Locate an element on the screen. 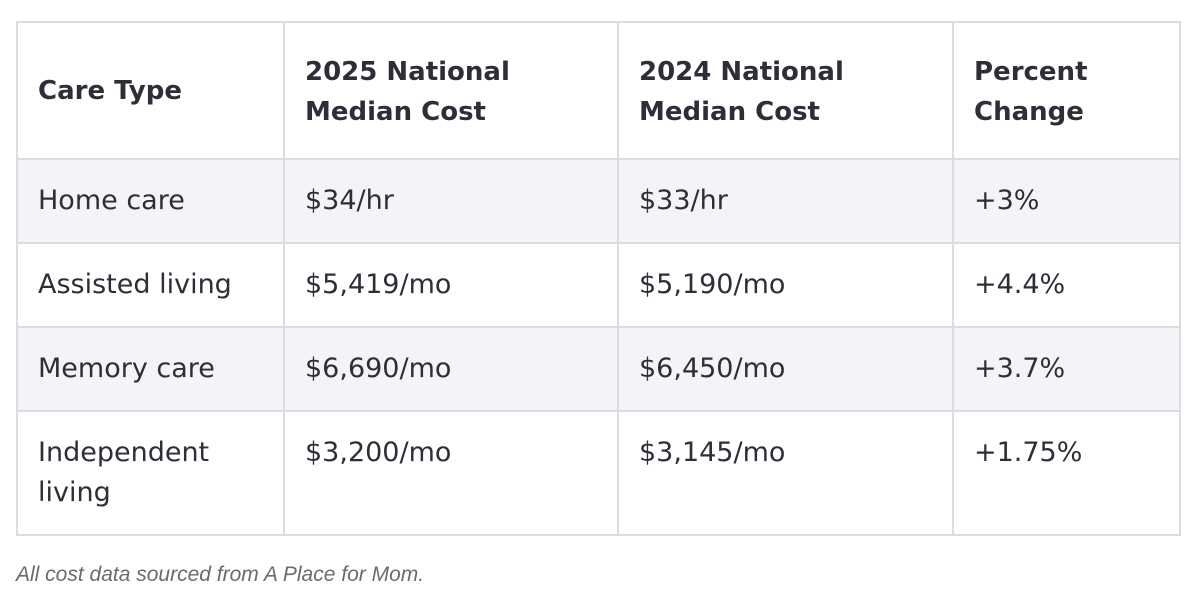  cell-percent-change: +1.75% is located at coordinates (1066, 473).